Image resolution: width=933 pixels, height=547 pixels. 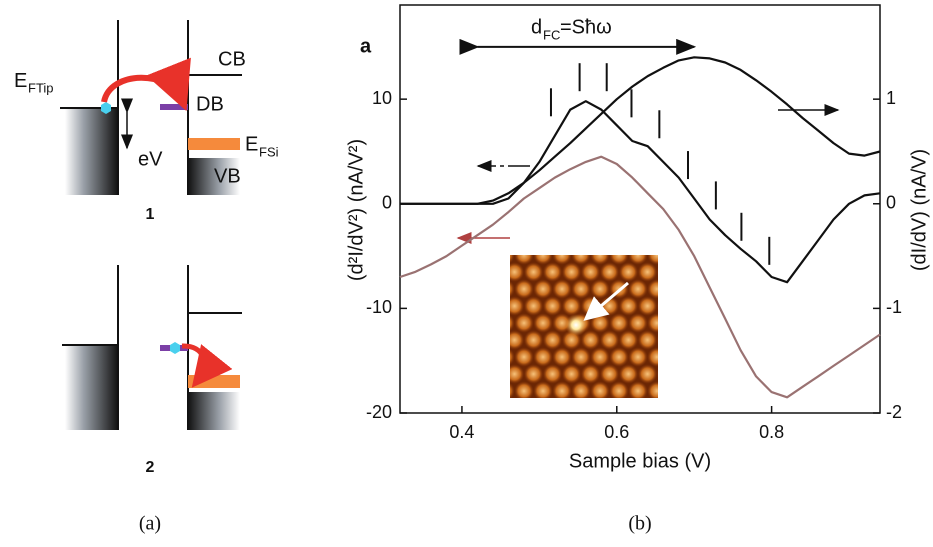 What do you see at coordinates (150, 159) in the screenshot?
I see `label: eV` at bounding box center [150, 159].